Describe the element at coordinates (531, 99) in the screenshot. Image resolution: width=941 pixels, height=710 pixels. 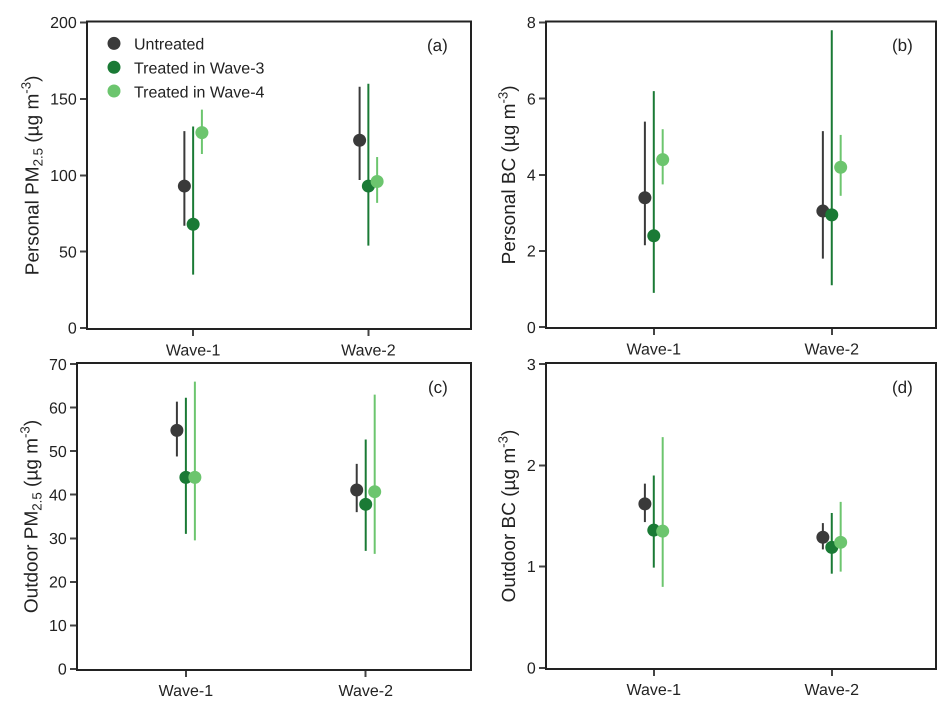
I see `y-tick-label: 6` at that location.